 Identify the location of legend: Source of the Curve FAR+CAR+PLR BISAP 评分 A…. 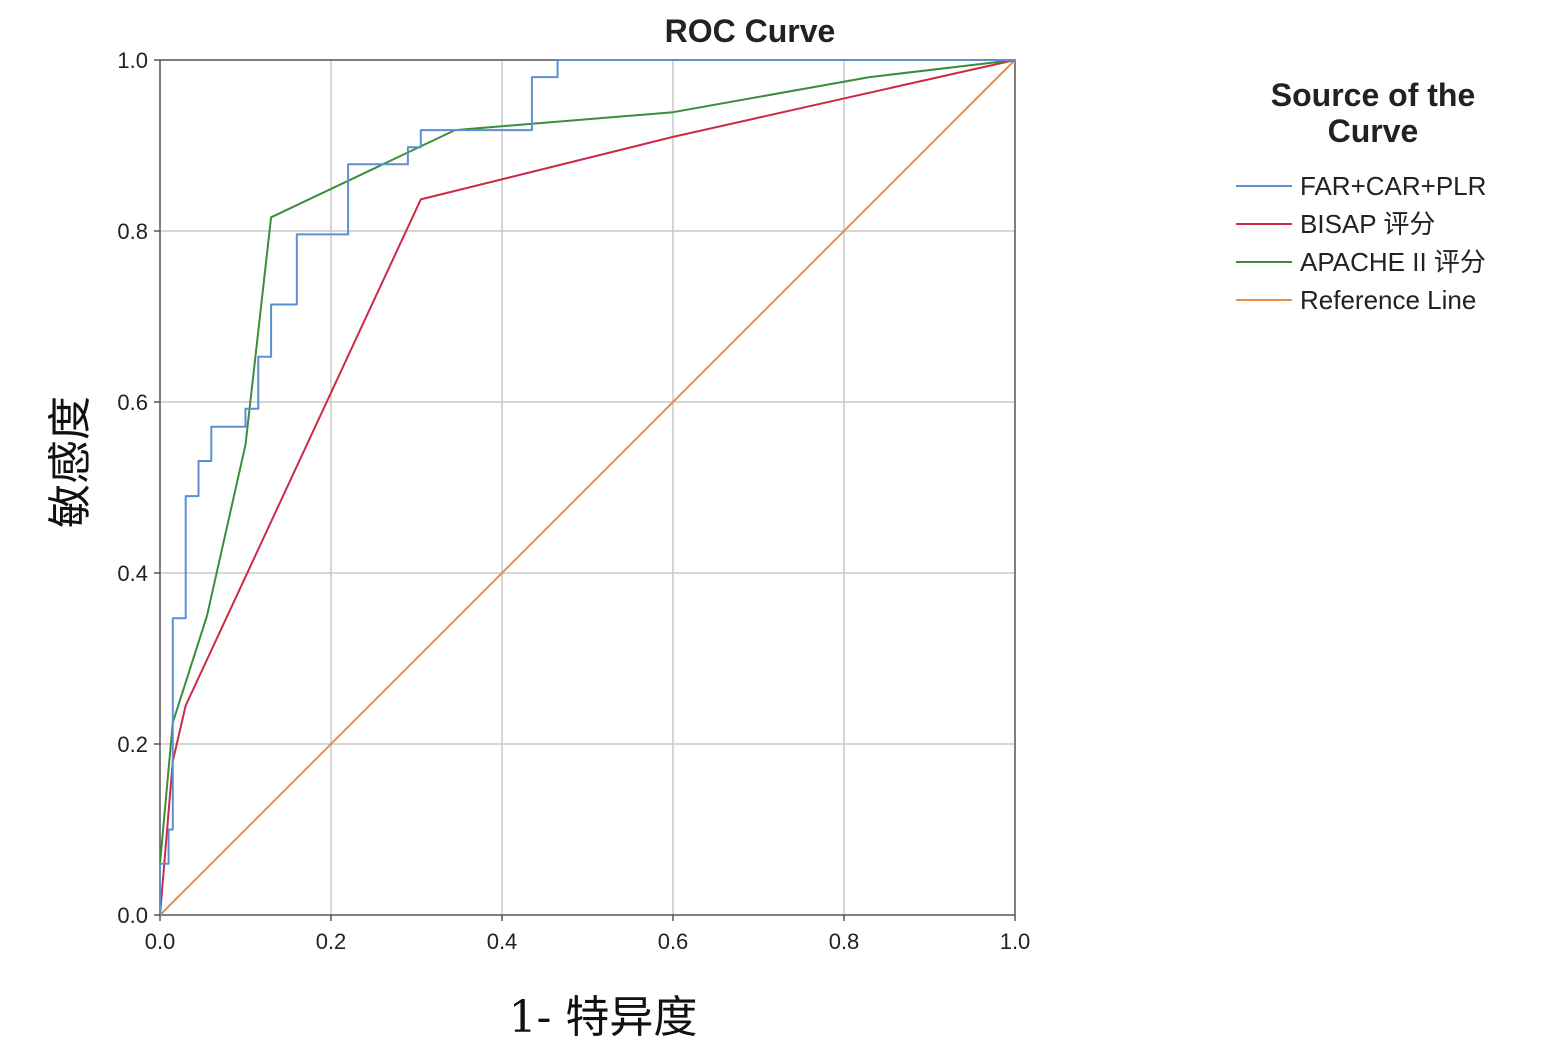
(1361, 196).